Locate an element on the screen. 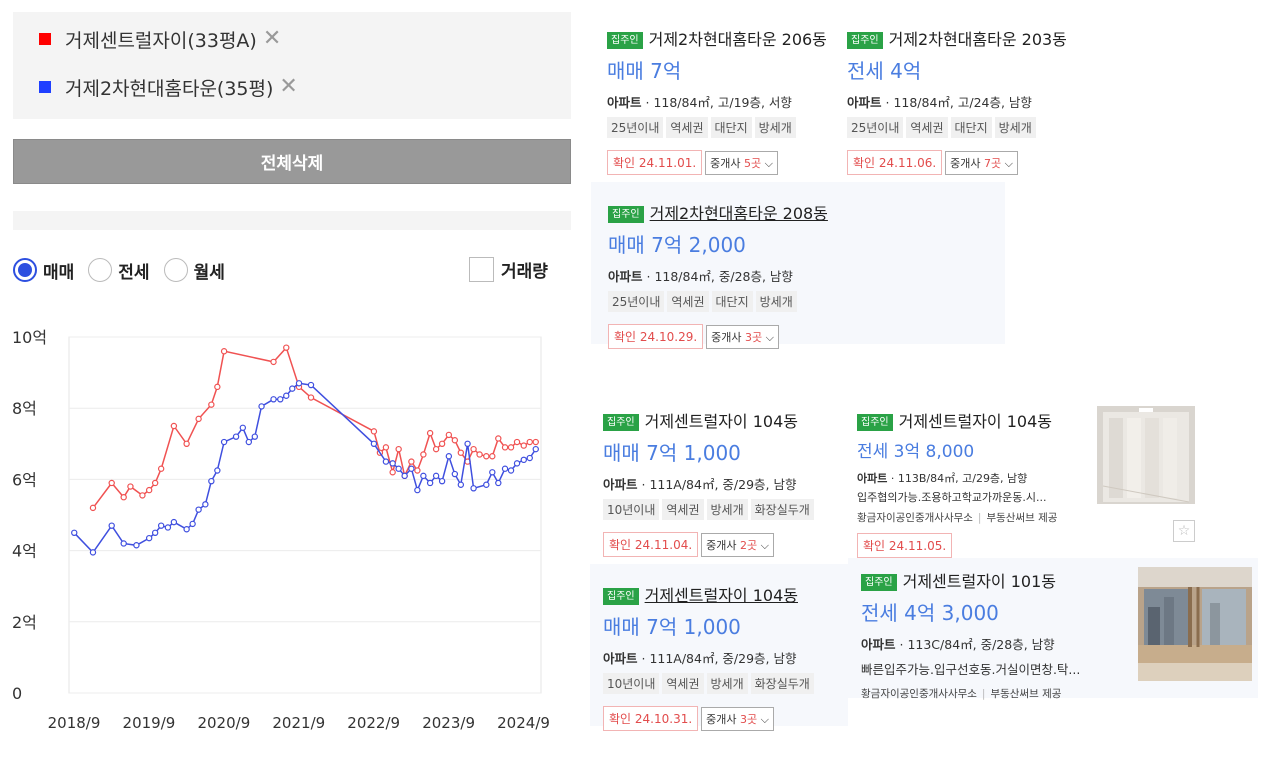 This screenshot has width=1276, height=763. radio-label: 월세 is located at coordinates (209, 272).